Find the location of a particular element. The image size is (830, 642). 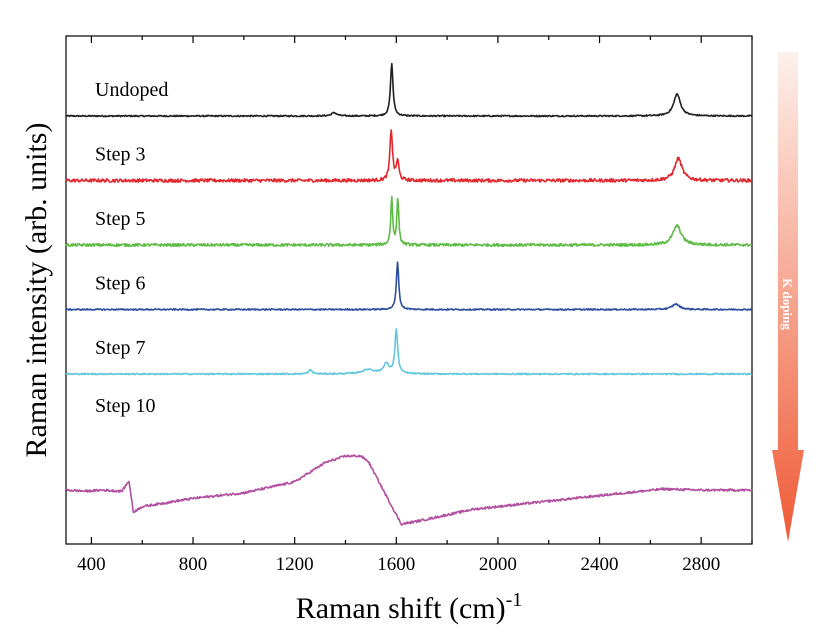

x-tick-label: 2400 is located at coordinates (600, 564).